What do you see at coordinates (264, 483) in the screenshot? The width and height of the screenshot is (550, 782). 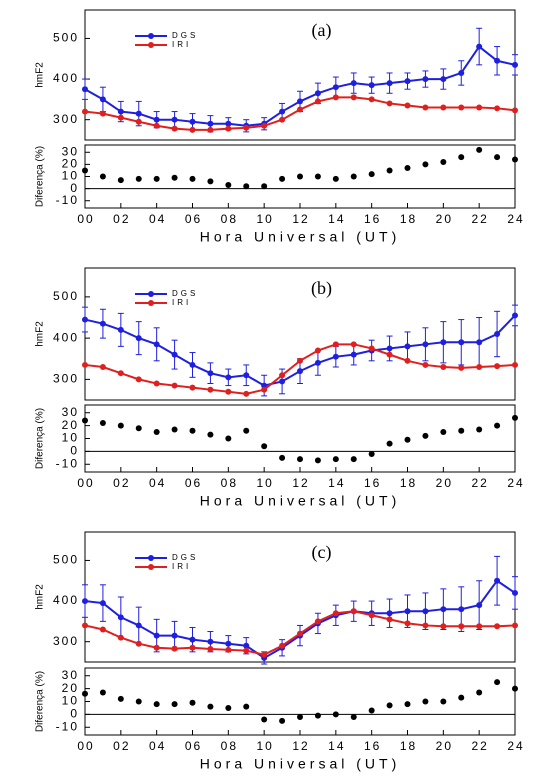 I see `x-tick-label: 10` at bounding box center [264, 483].